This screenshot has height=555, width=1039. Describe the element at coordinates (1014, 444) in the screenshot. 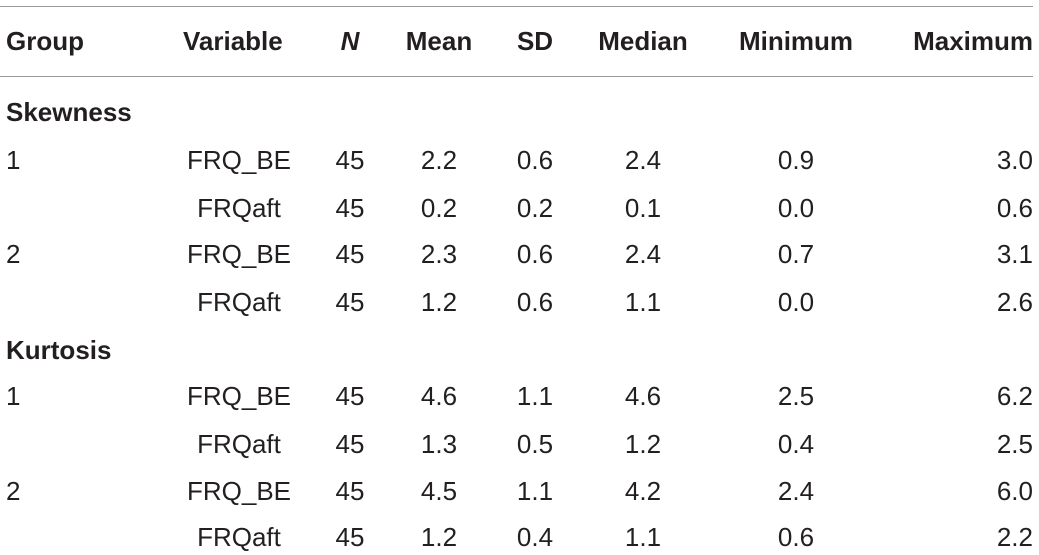

I see `cell-maximum: 2.5` at that location.